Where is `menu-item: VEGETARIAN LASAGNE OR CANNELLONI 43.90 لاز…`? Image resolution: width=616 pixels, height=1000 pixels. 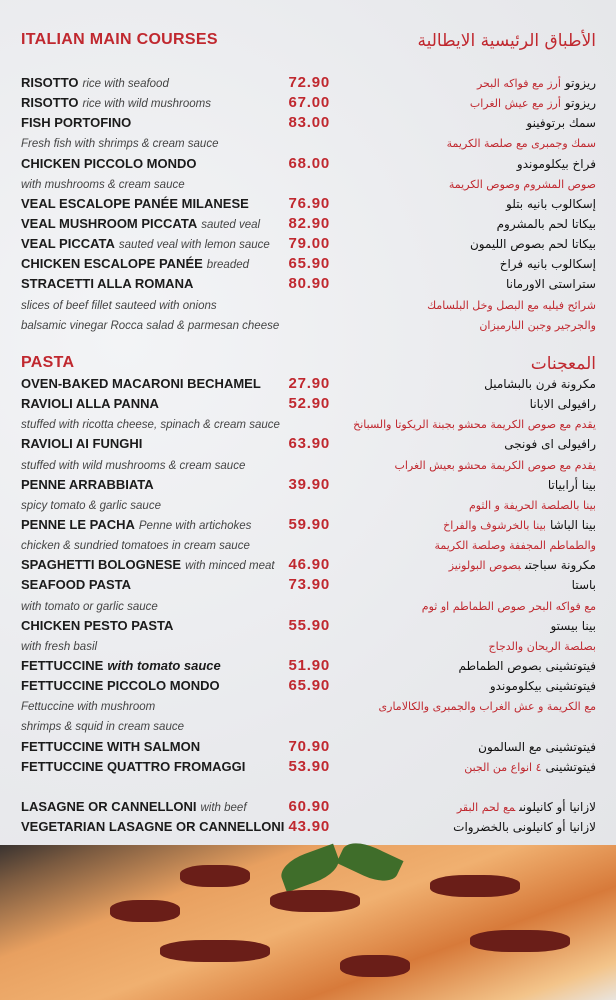 menu-item: VEGETARIAN LASAGNE OR CANNELLONI 43.90 لاز… is located at coordinates (308, 827).